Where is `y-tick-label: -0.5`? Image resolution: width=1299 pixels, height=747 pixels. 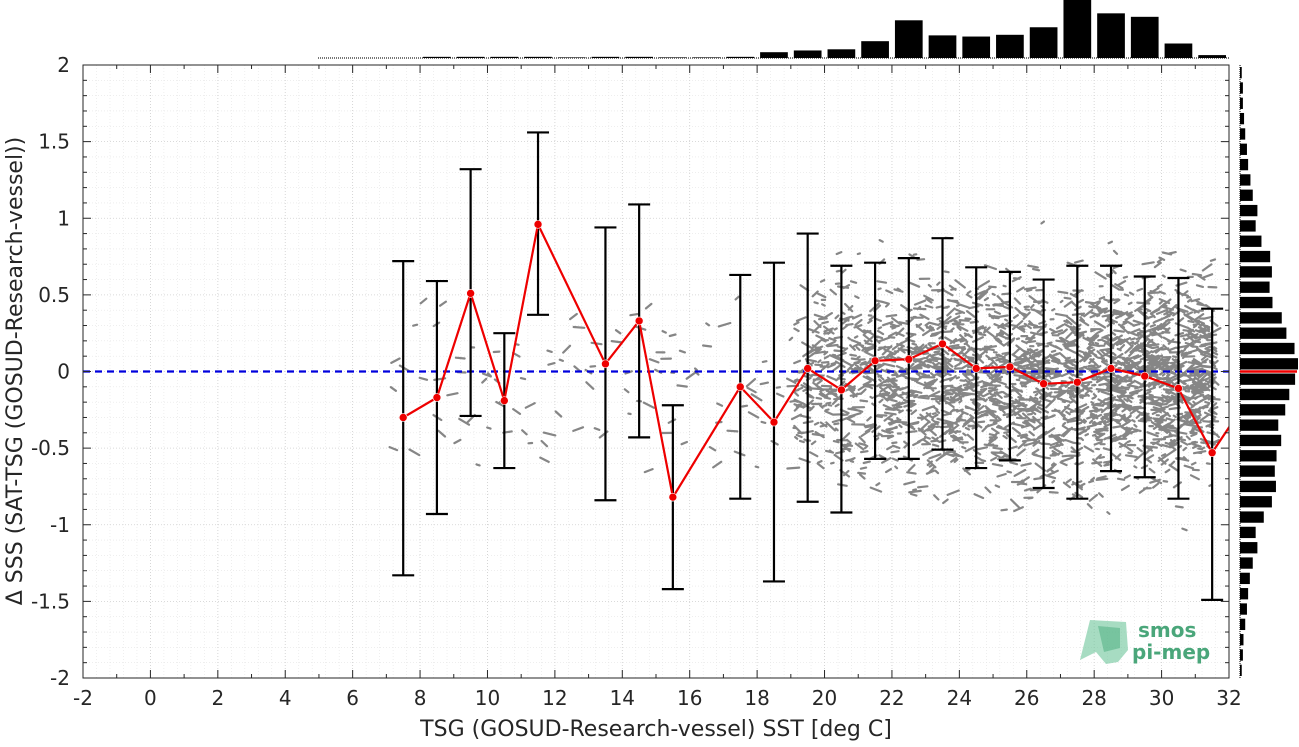 y-tick-label: -0.5 is located at coordinates (50, 448).